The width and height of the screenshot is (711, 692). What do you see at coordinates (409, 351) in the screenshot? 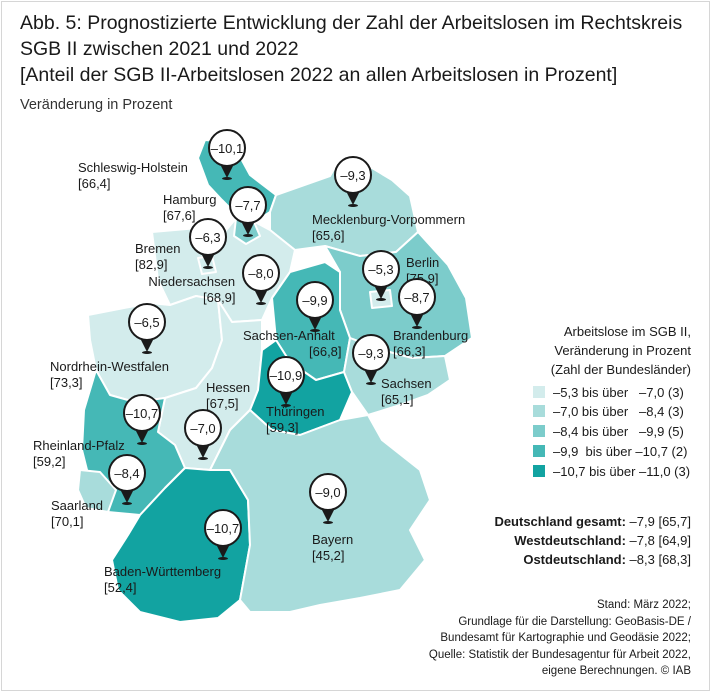
I see `state-share: [66,3]` at bounding box center [409, 351].